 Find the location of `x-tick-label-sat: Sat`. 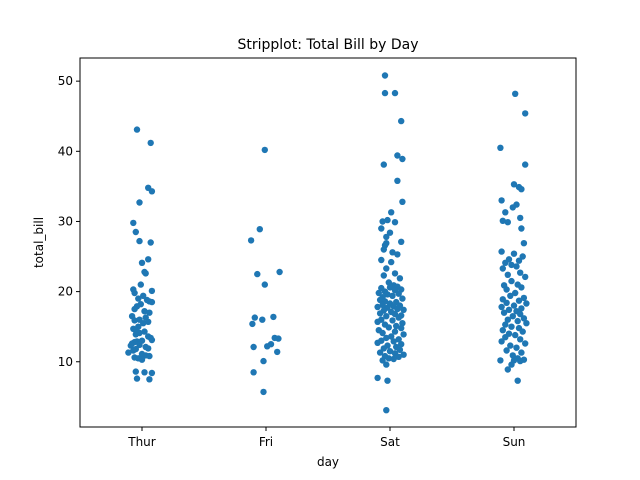

x-tick-label-sat: Sat is located at coordinates (390, 442).